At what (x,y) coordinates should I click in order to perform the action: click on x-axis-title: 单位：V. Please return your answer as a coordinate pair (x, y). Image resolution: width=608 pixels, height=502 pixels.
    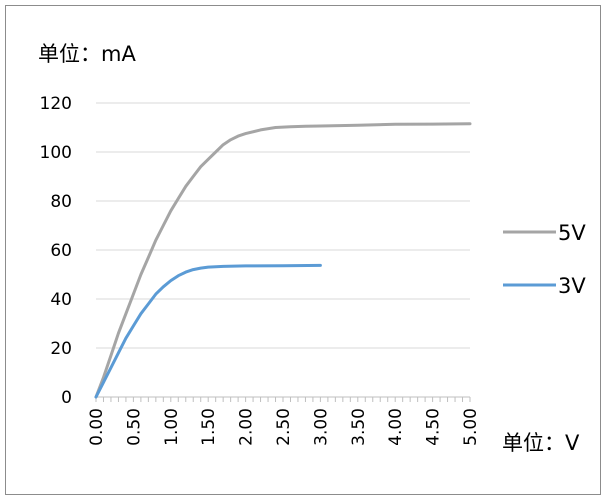
    Looking at the image, I should click on (541, 443).